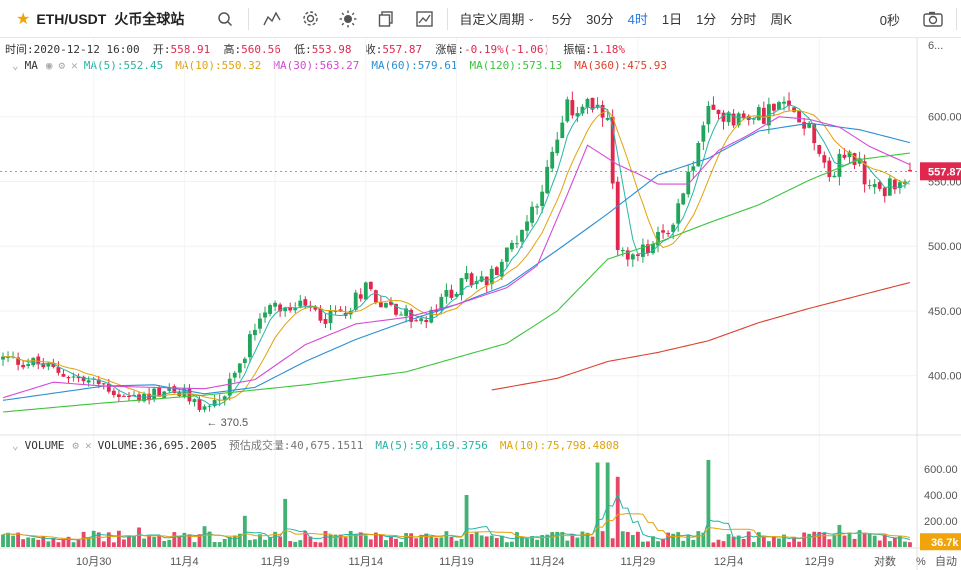 The image size is (961, 570). I want to click on price-tick-label: 400.00, so click(944, 377).